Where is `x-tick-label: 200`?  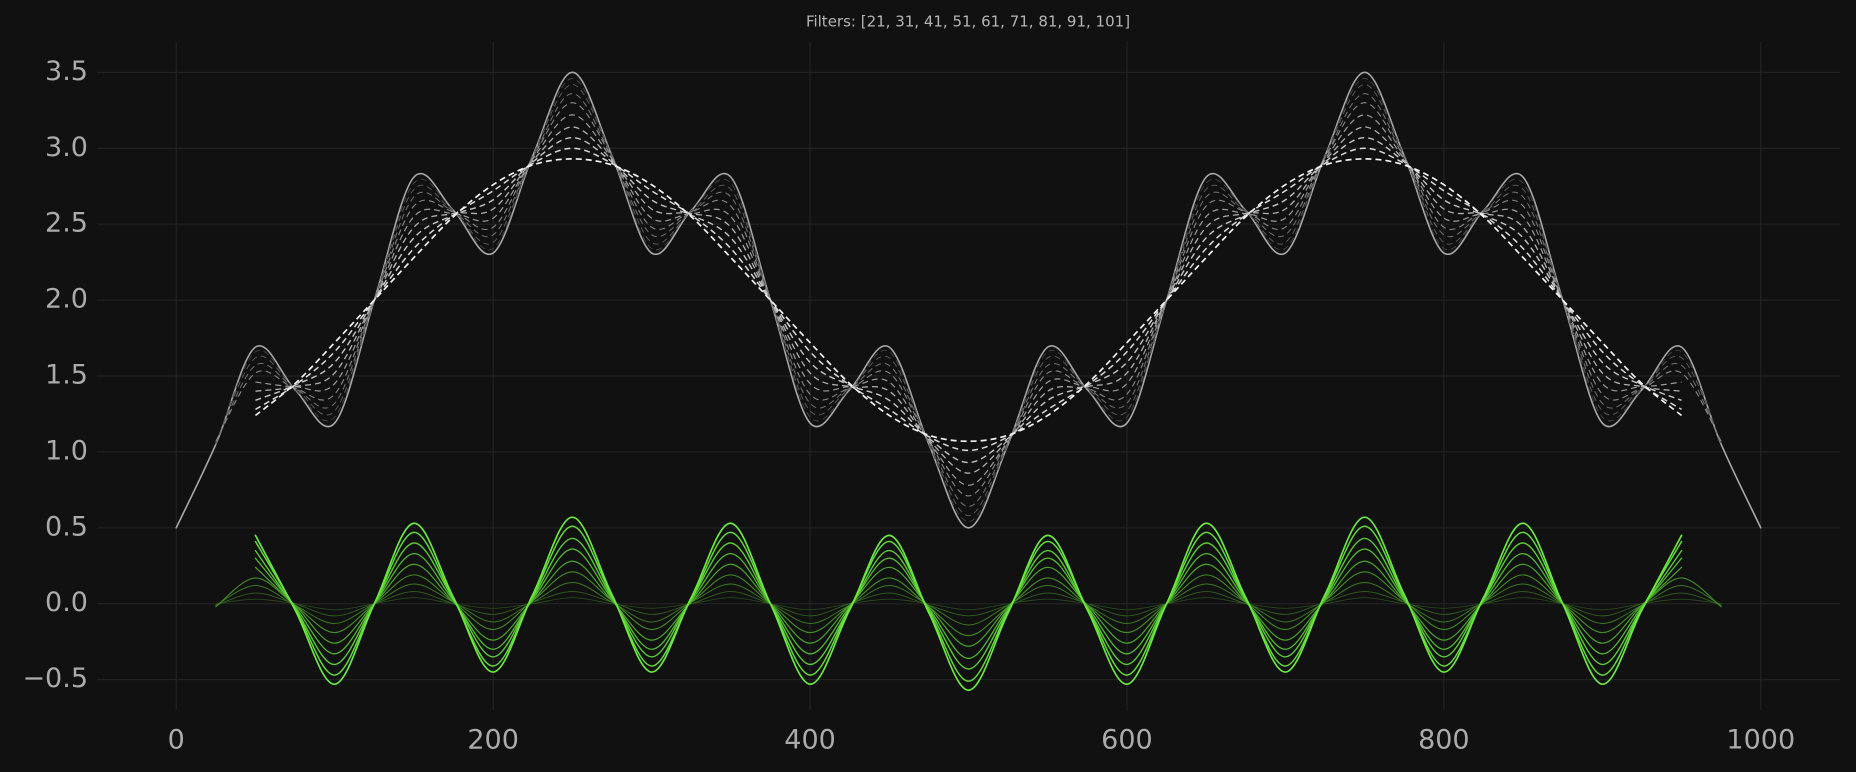 x-tick-label: 200 is located at coordinates (493, 740).